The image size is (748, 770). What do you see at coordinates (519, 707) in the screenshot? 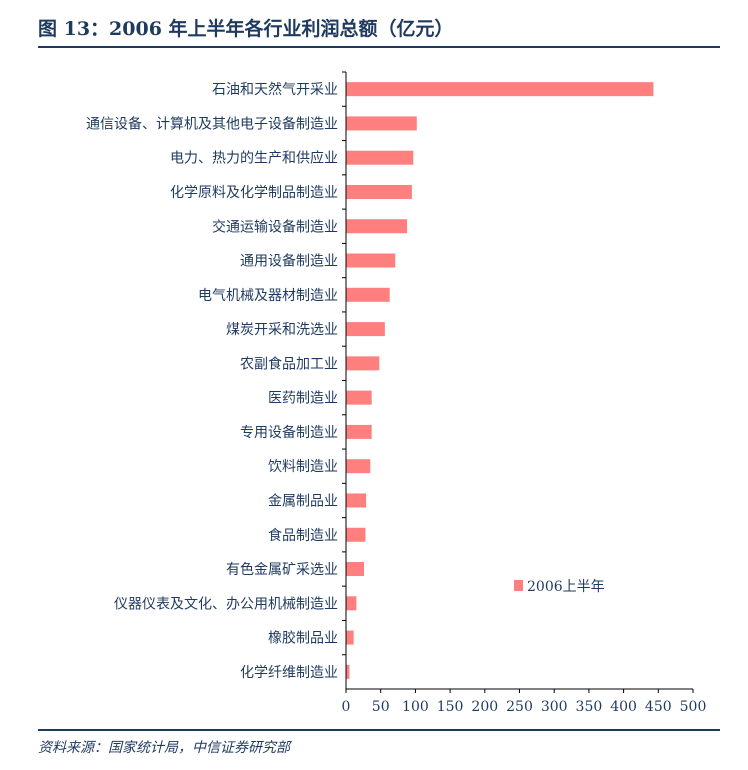
I see `x-tick-label: 250` at bounding box center [519, 707].